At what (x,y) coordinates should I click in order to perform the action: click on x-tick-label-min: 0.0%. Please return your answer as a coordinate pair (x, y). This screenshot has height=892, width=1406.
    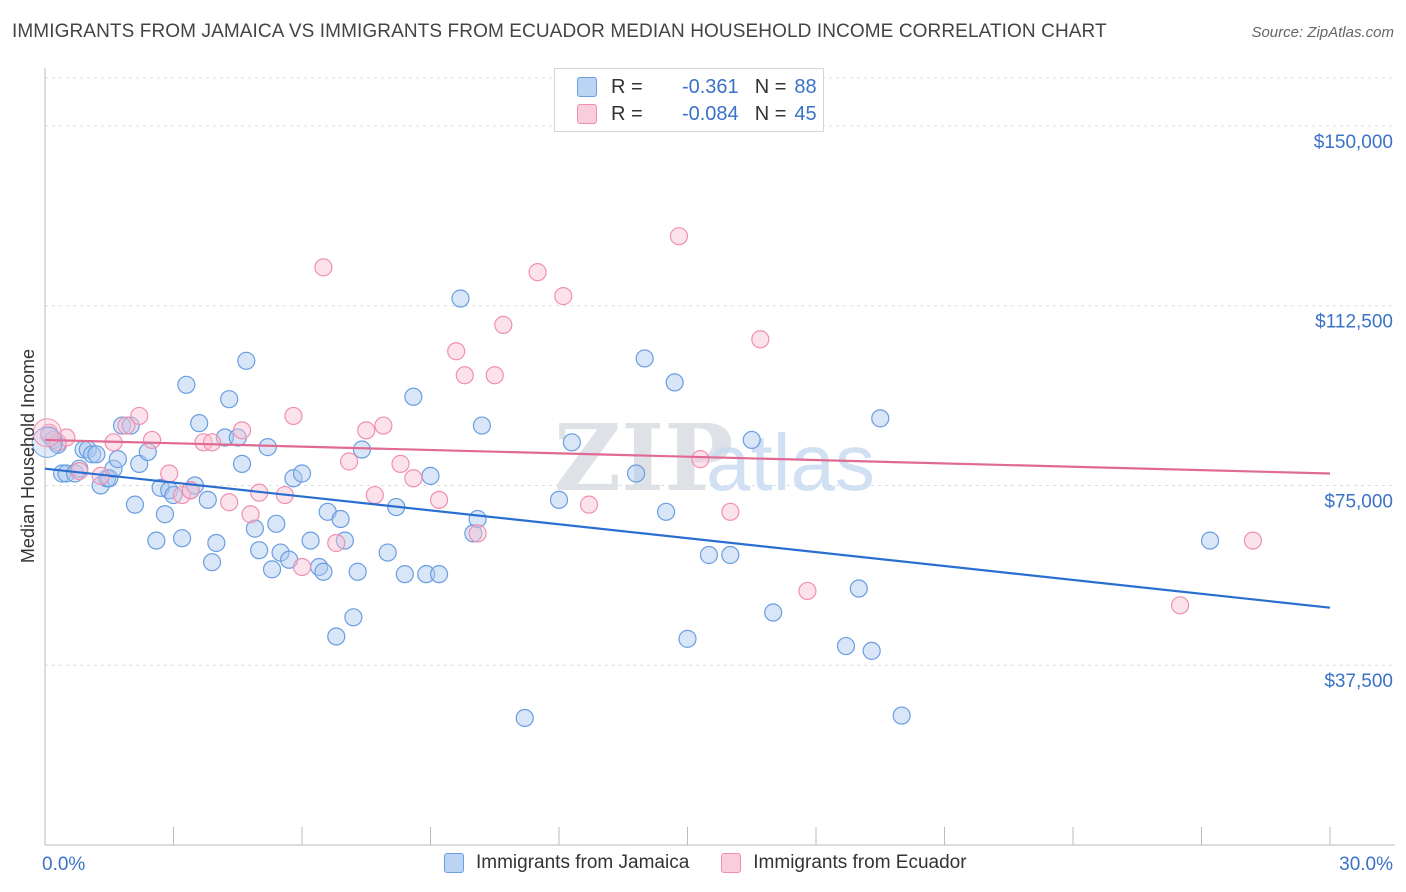
    Looking at the image, I should click on (63, 864).